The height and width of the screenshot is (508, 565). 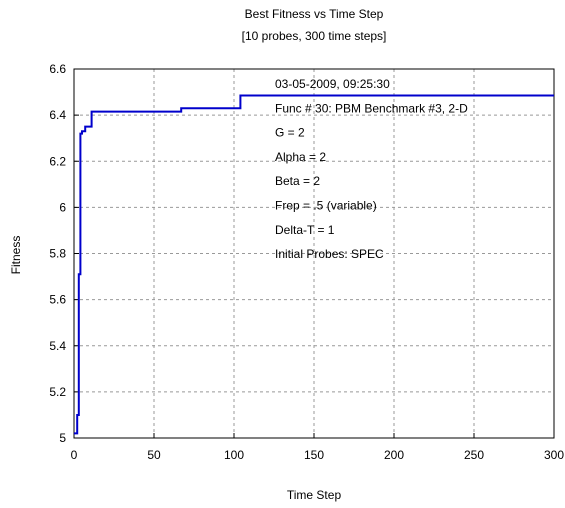 What do you see at coordinates (326, 206) in the screenshot?
I see `annotation-line: Frep = .5 (variable)` at bounding box center [326, 206].